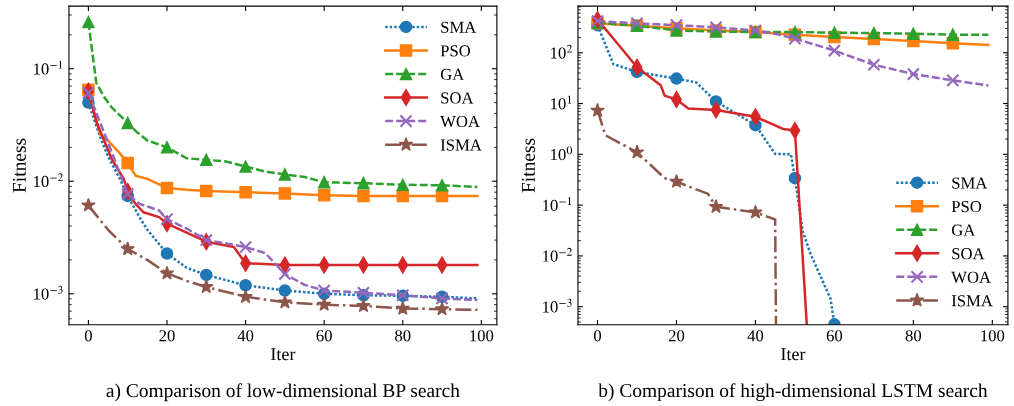 The image size is (1014, 406). Describe the element at coordinates (561, 102) in the screenshot. I see `y-tick-label: 10$^{1}$` at that location.